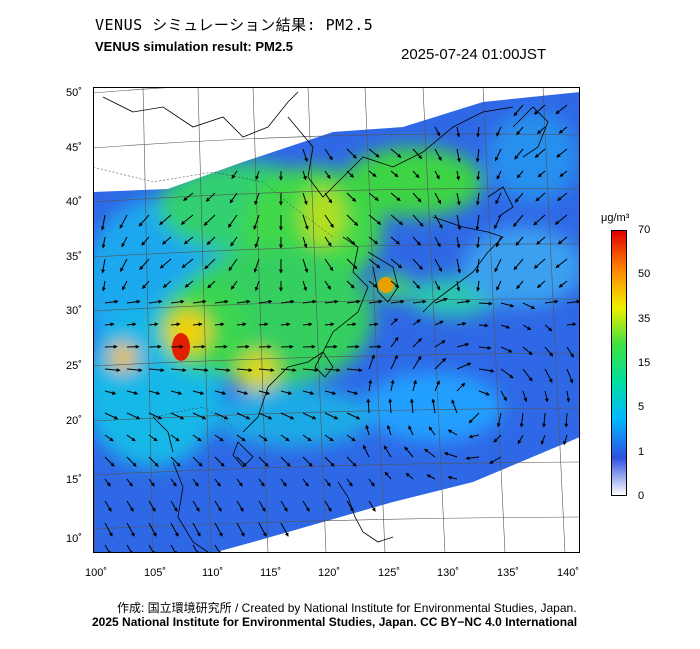 This screenshot has width=700, height=649. Describe the element at coordinates (74, 202) in the screenshot. I see `lat-label-40: 40˚` at that location.